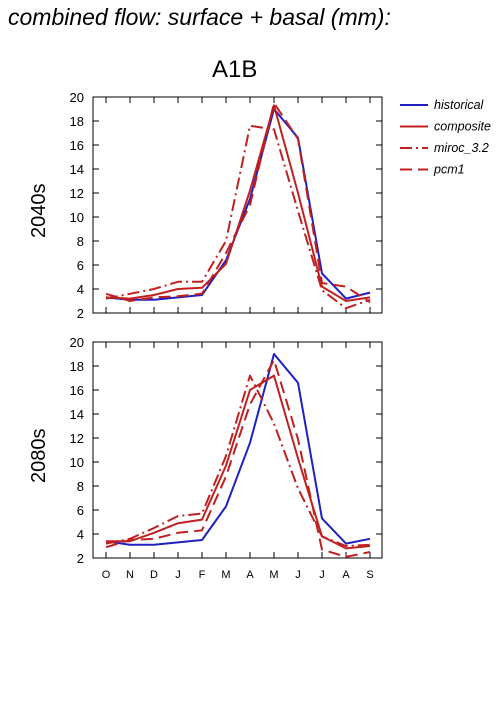  I want to click on legend-item-composite: composite, so click(445, 127).